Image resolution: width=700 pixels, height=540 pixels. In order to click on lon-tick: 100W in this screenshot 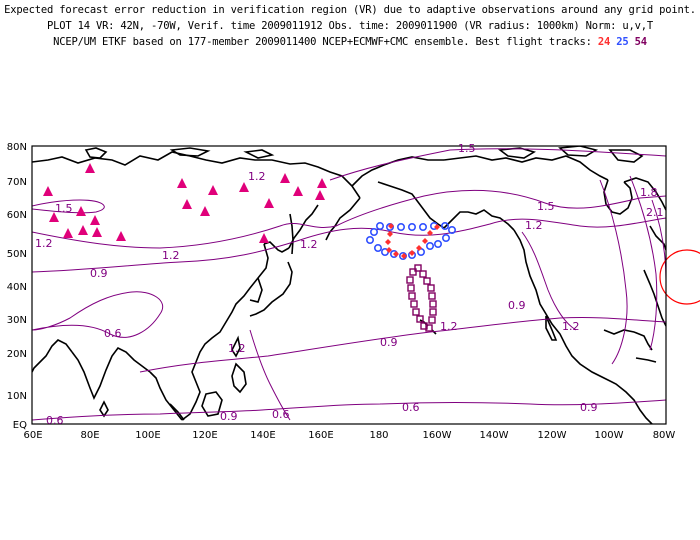, I will do `click(609, 435)`.